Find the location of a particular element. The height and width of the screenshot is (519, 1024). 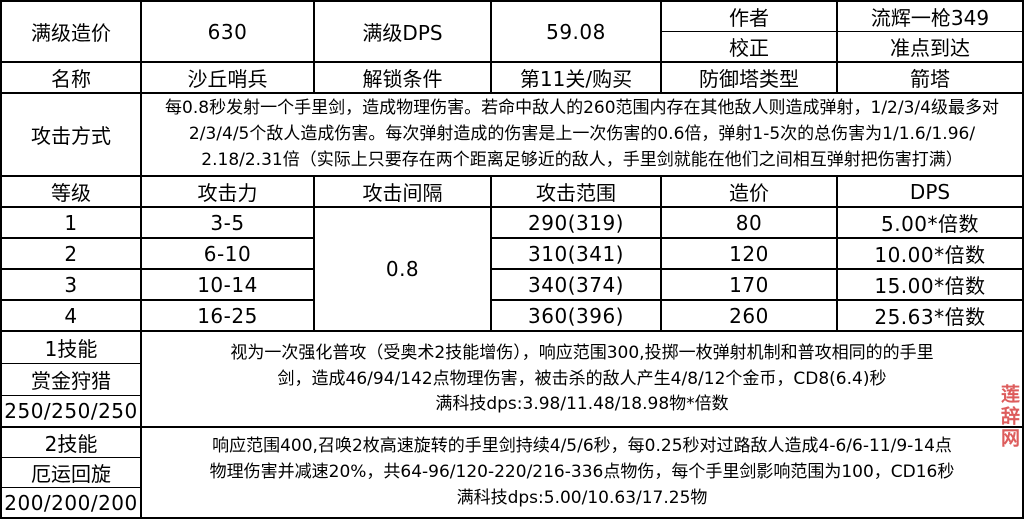

dps-cell: 15.00*倍数 is located at coordinates (930, 285).